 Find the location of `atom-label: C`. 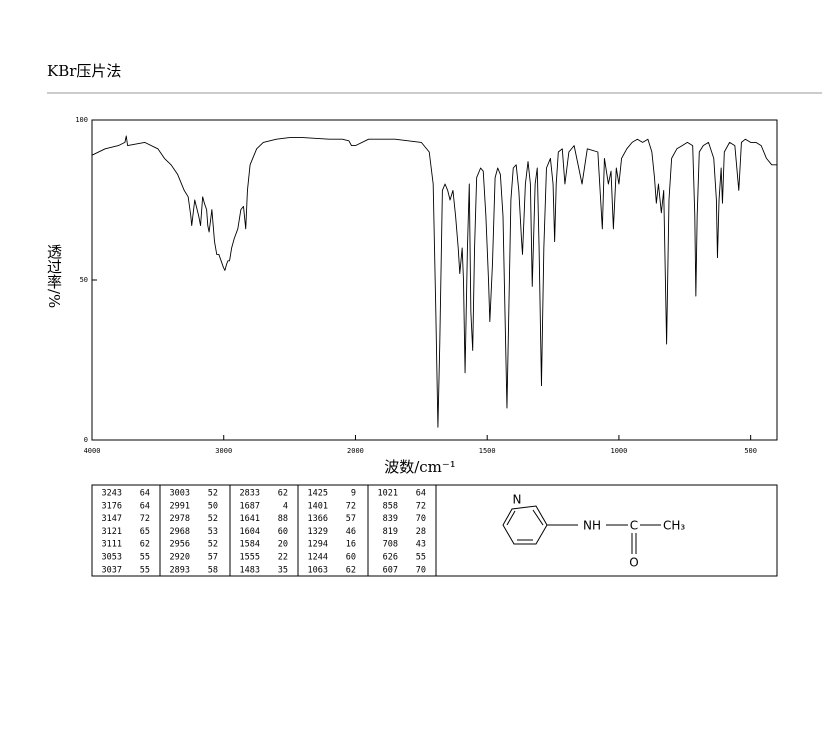

atom-label: C is located at coordinates (634, 526).